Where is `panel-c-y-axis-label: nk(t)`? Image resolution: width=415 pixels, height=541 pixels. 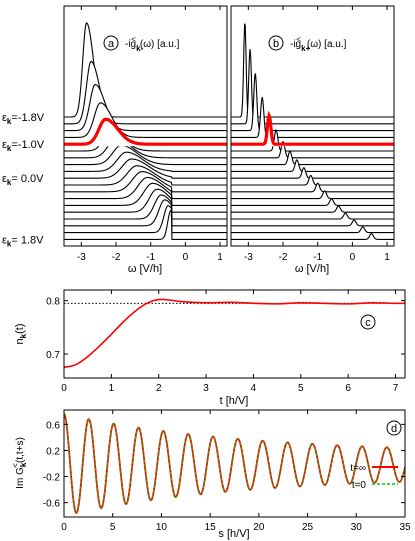 panel-c-y-axis-label: nk(t) is located at coordinates (21, 334).